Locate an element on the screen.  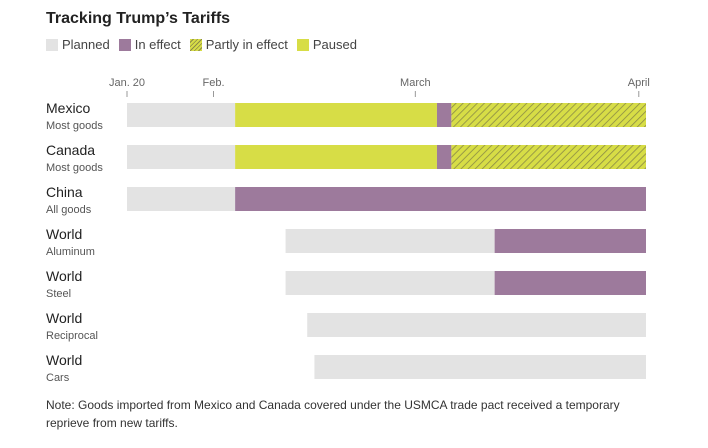
x-tick-label: March is located at coordinates (415, 83).